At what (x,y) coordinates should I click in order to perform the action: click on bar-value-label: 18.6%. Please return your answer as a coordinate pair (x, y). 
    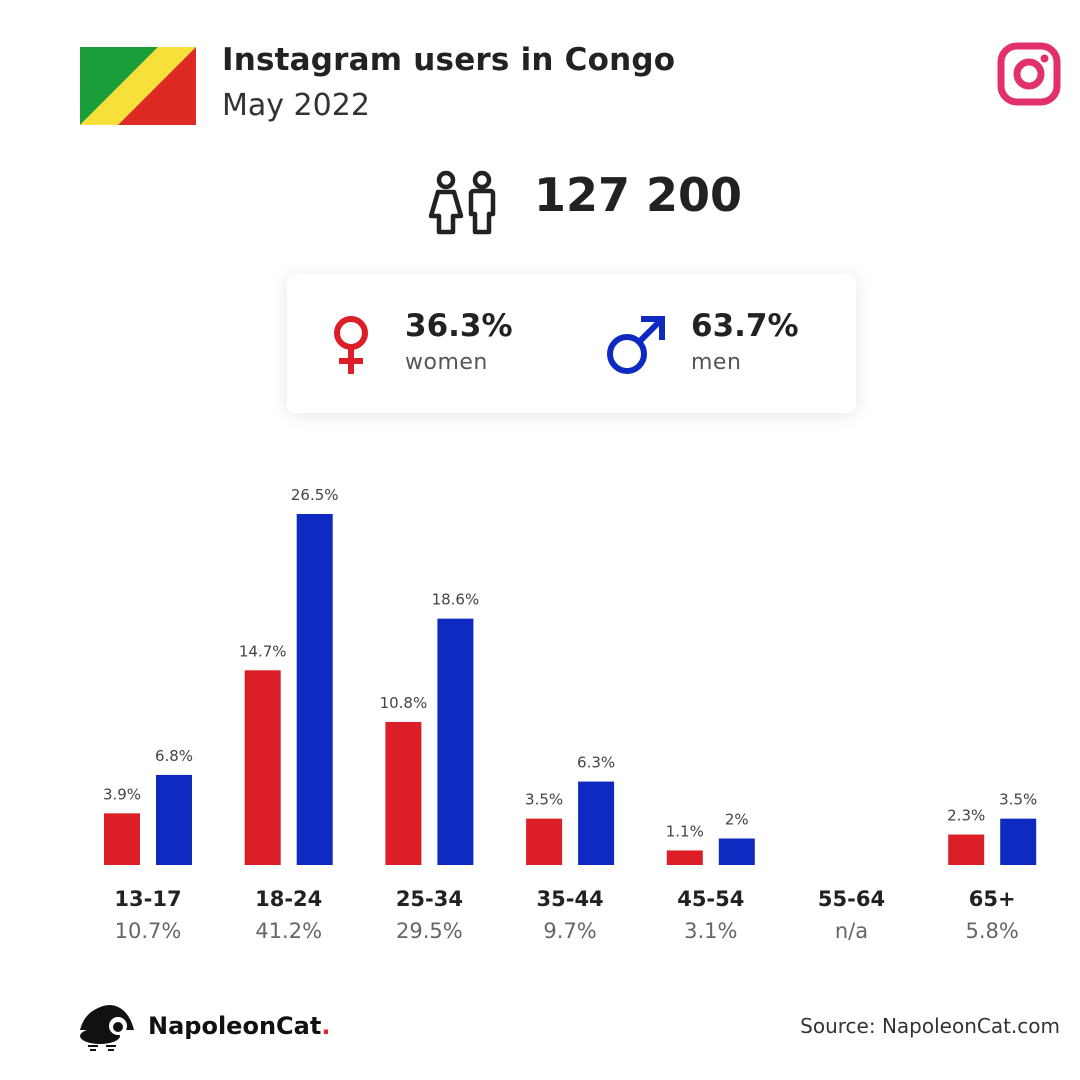
    Looking at the image, I should click on (456, 600).